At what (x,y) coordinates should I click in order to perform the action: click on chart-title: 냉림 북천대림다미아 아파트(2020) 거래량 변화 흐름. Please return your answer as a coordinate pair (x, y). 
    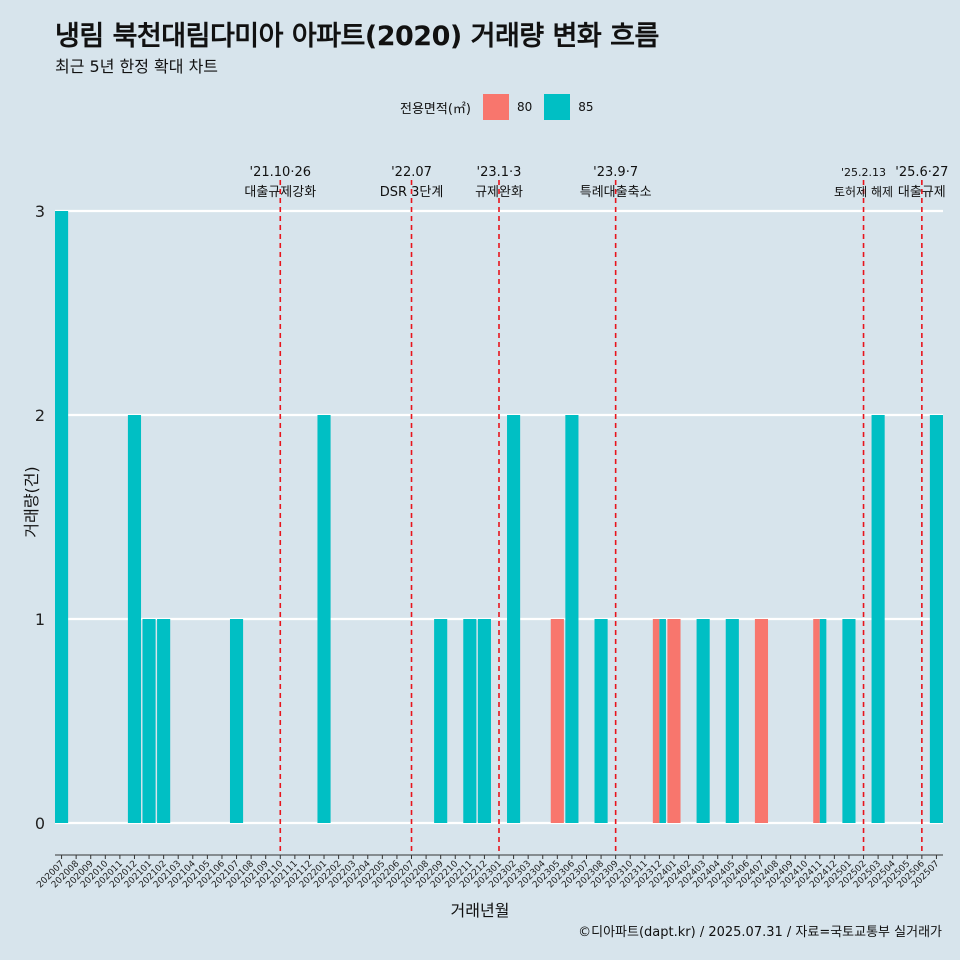
    Looking at the image, I should click on (357, 36).